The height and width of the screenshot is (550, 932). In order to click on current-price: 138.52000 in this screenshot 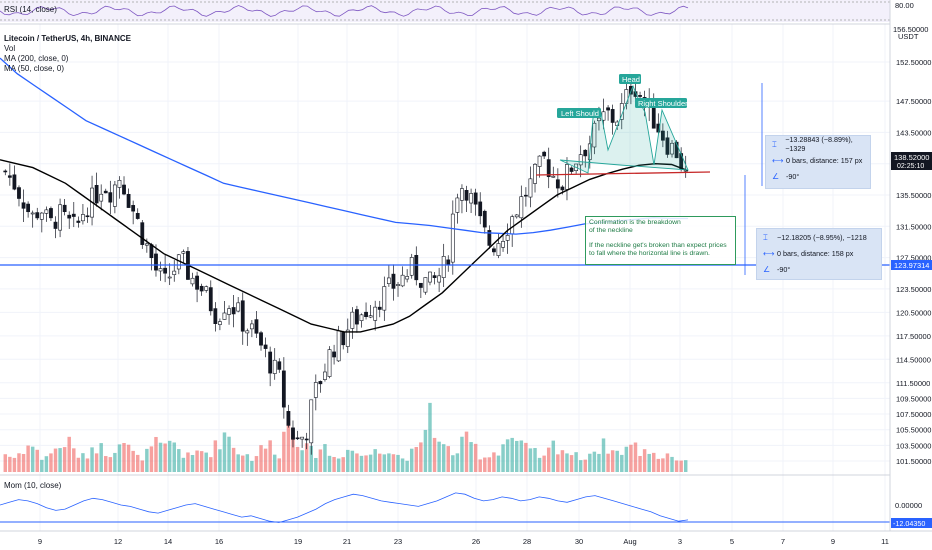, I will do `click(911, 157)`.